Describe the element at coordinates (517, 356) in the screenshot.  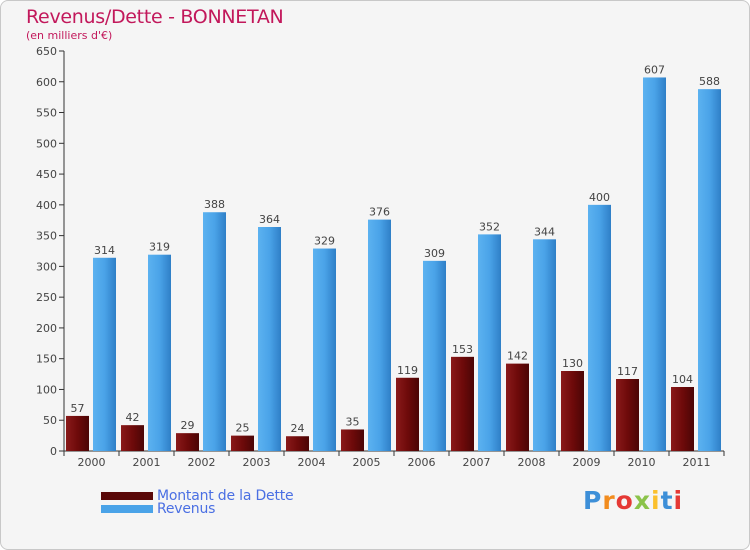
I see `data-label-dette: 142` at that location.